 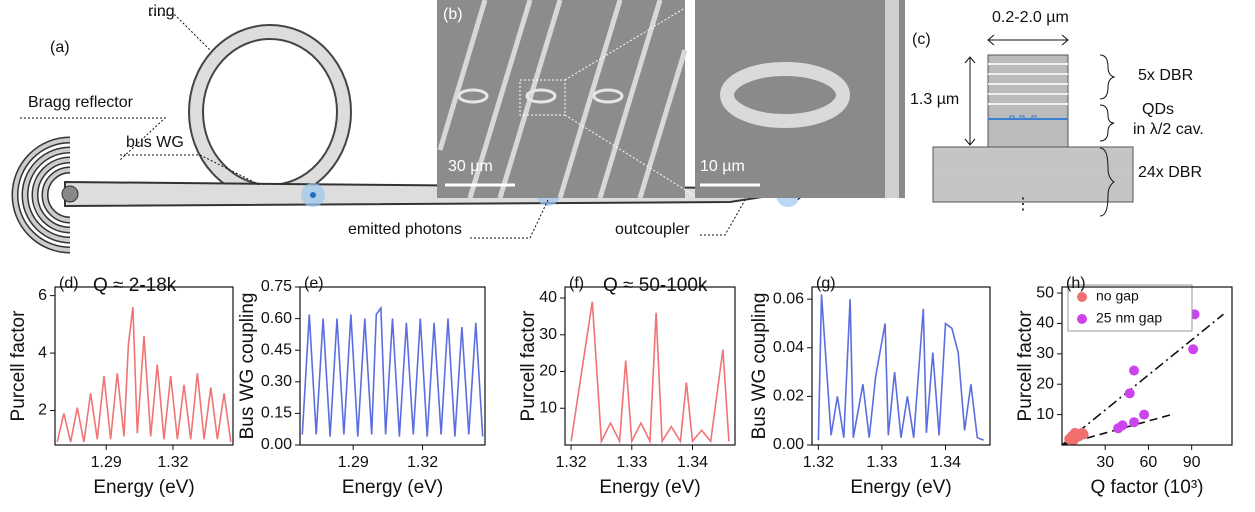 I want to click on legend-box, so click(x=1130, y=308).